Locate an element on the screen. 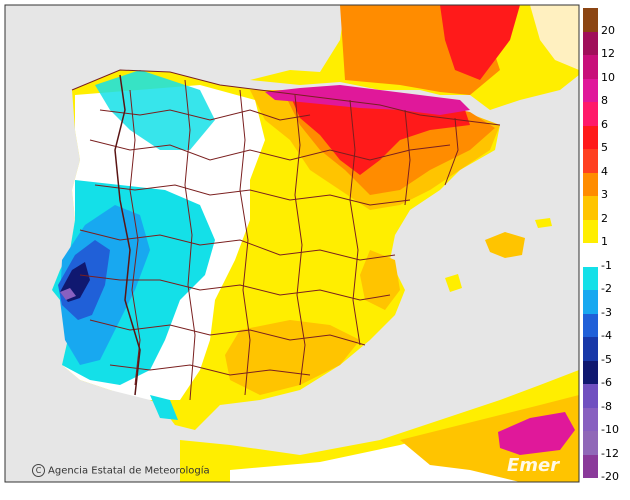  legend-label: -10 is located at coordinates (610, 429).